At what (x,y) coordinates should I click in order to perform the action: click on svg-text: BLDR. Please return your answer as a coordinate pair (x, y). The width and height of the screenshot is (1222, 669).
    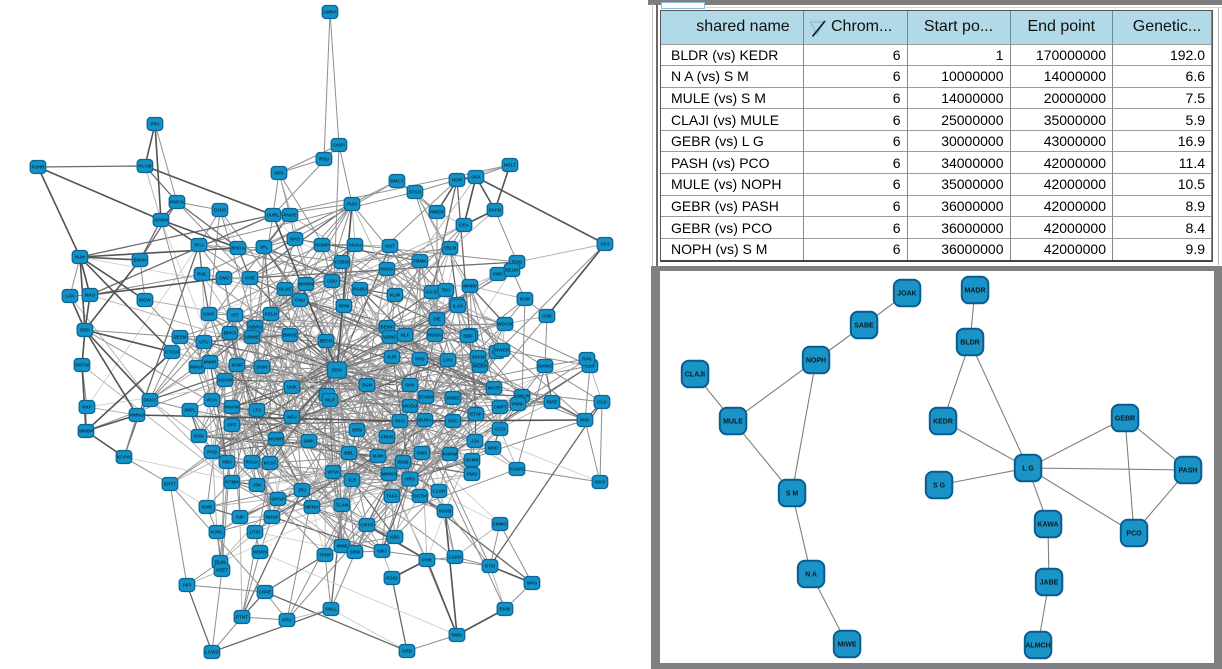
    Looking at the image, I should click on (969, 342).